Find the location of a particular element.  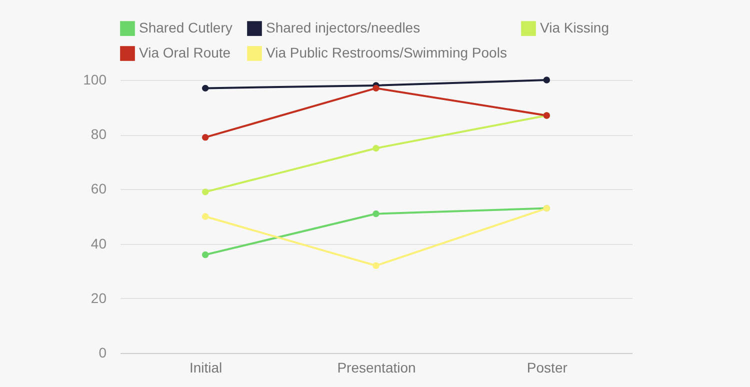

y-tick-label: 40 is located at coordinates (98, 243).